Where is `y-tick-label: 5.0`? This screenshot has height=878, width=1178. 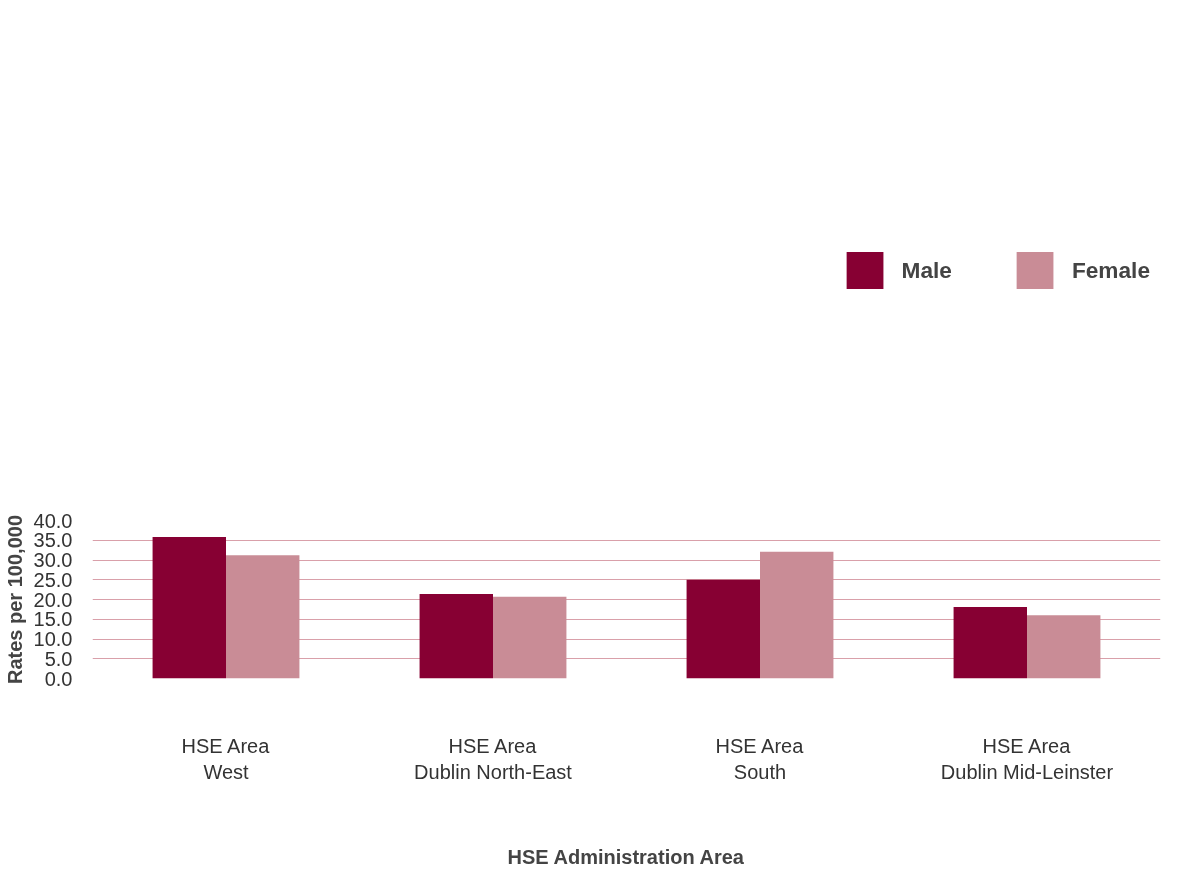
y-tick-label: 5.0 is located at coordinates (58, 658).